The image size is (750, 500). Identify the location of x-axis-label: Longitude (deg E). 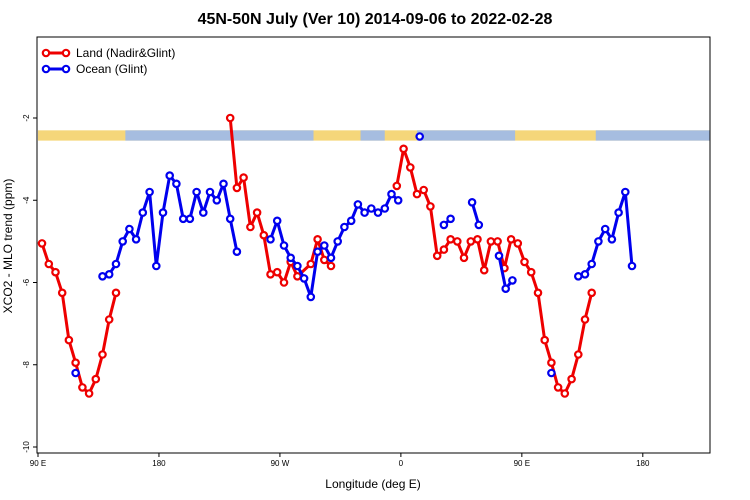
(372, 484).